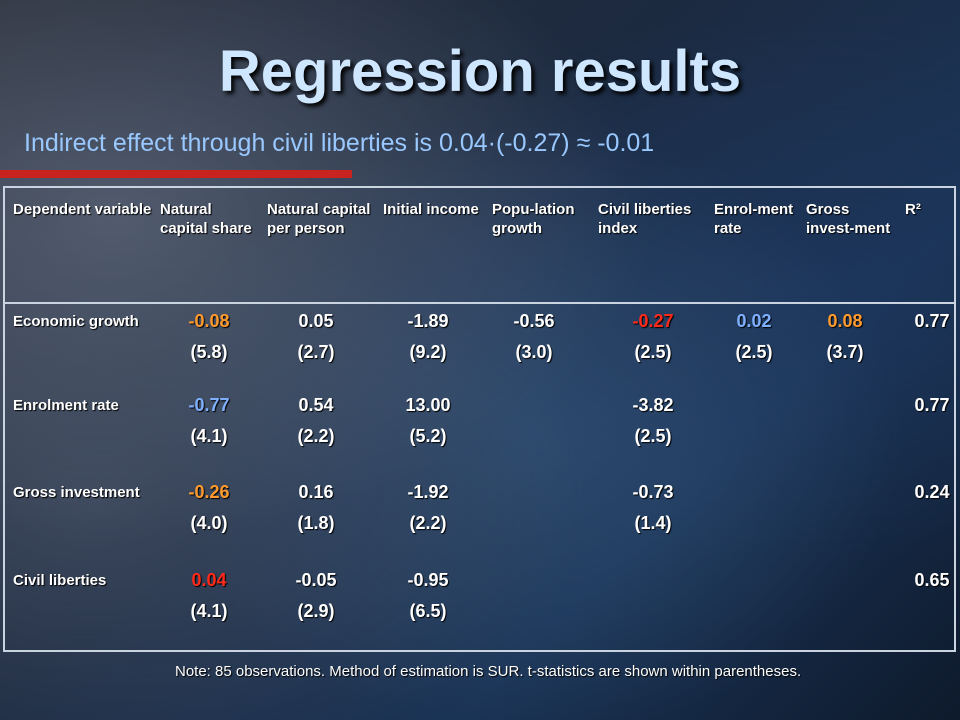  I want to click on table-cell: -1.89 (9.2), so click(428, 337).